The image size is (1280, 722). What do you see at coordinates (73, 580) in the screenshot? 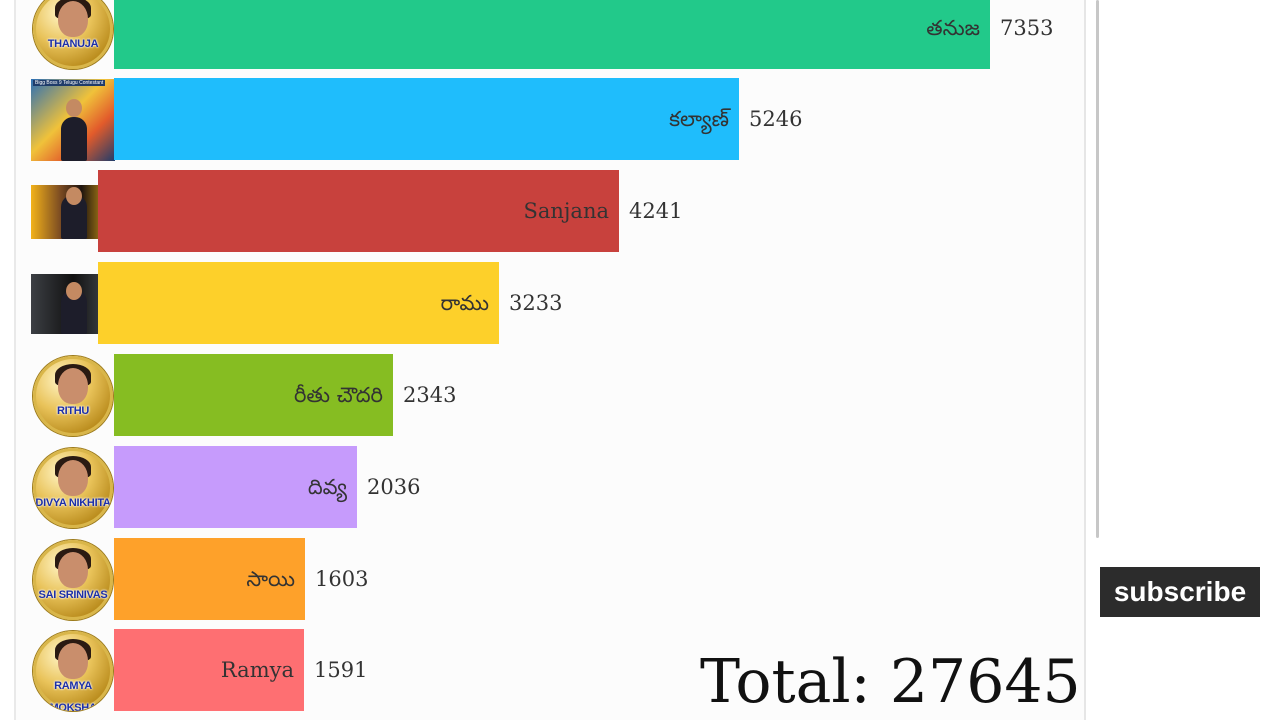
I see `contestant-sai-avatar: SAI SRINIVAS` at bounding box center [73, 580].